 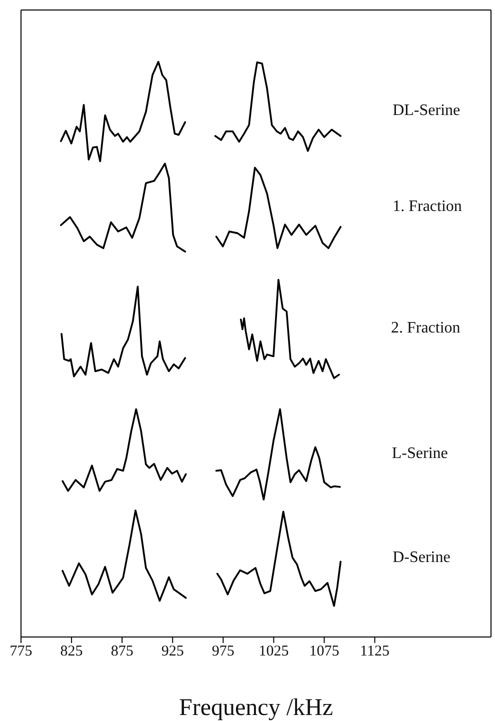 What do you see at coordinates (425, 328) in the screenshot?
I see `text: 2. Fraction` at bounding box center [425, 328].